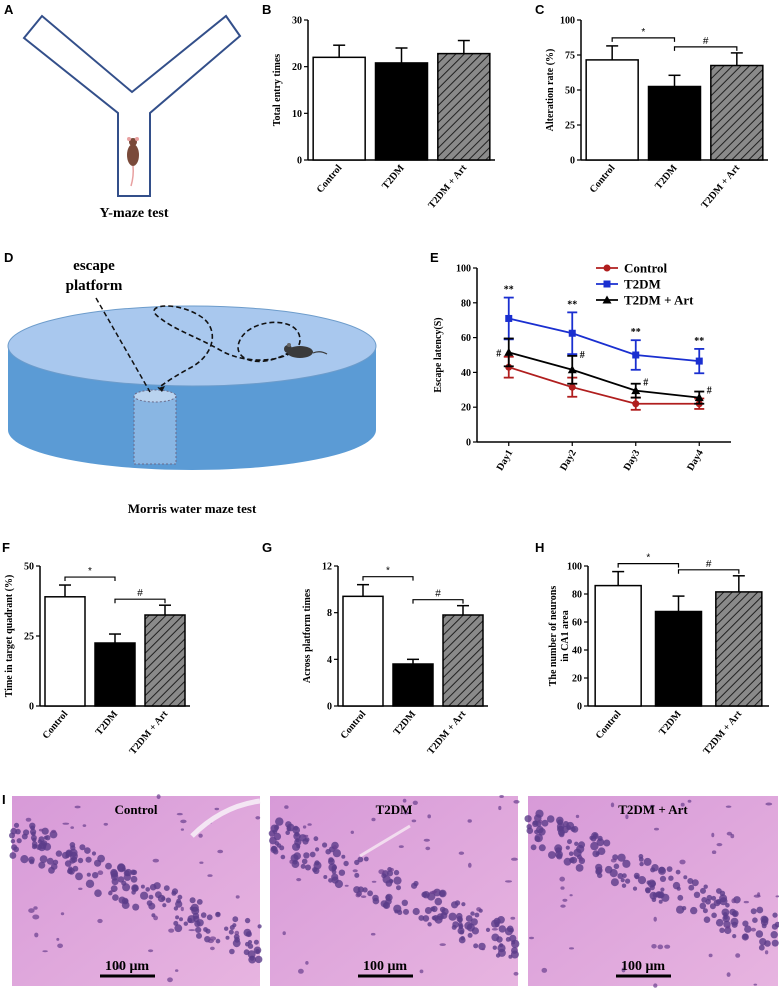 The height and width of the screenshot is (992, 779). What do you see at coordinates (466, 373) in the screenshot?
I see `y-tick-label: 40` at bounding box center [466, 373].